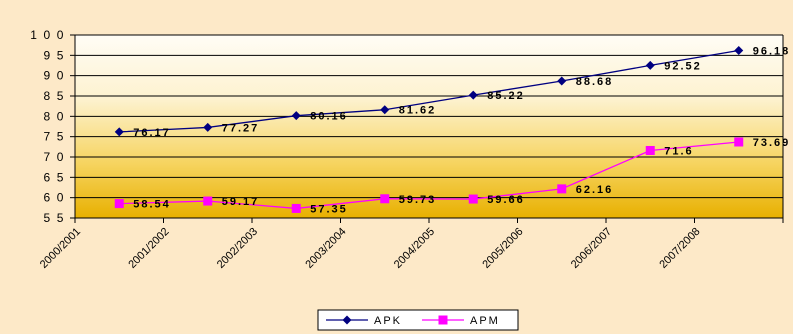 The height and width of the screenshot is (334, 793). Describe the element at coordinates (329, 209) in the screenshot. I see `data-label: 57.35` at that location.